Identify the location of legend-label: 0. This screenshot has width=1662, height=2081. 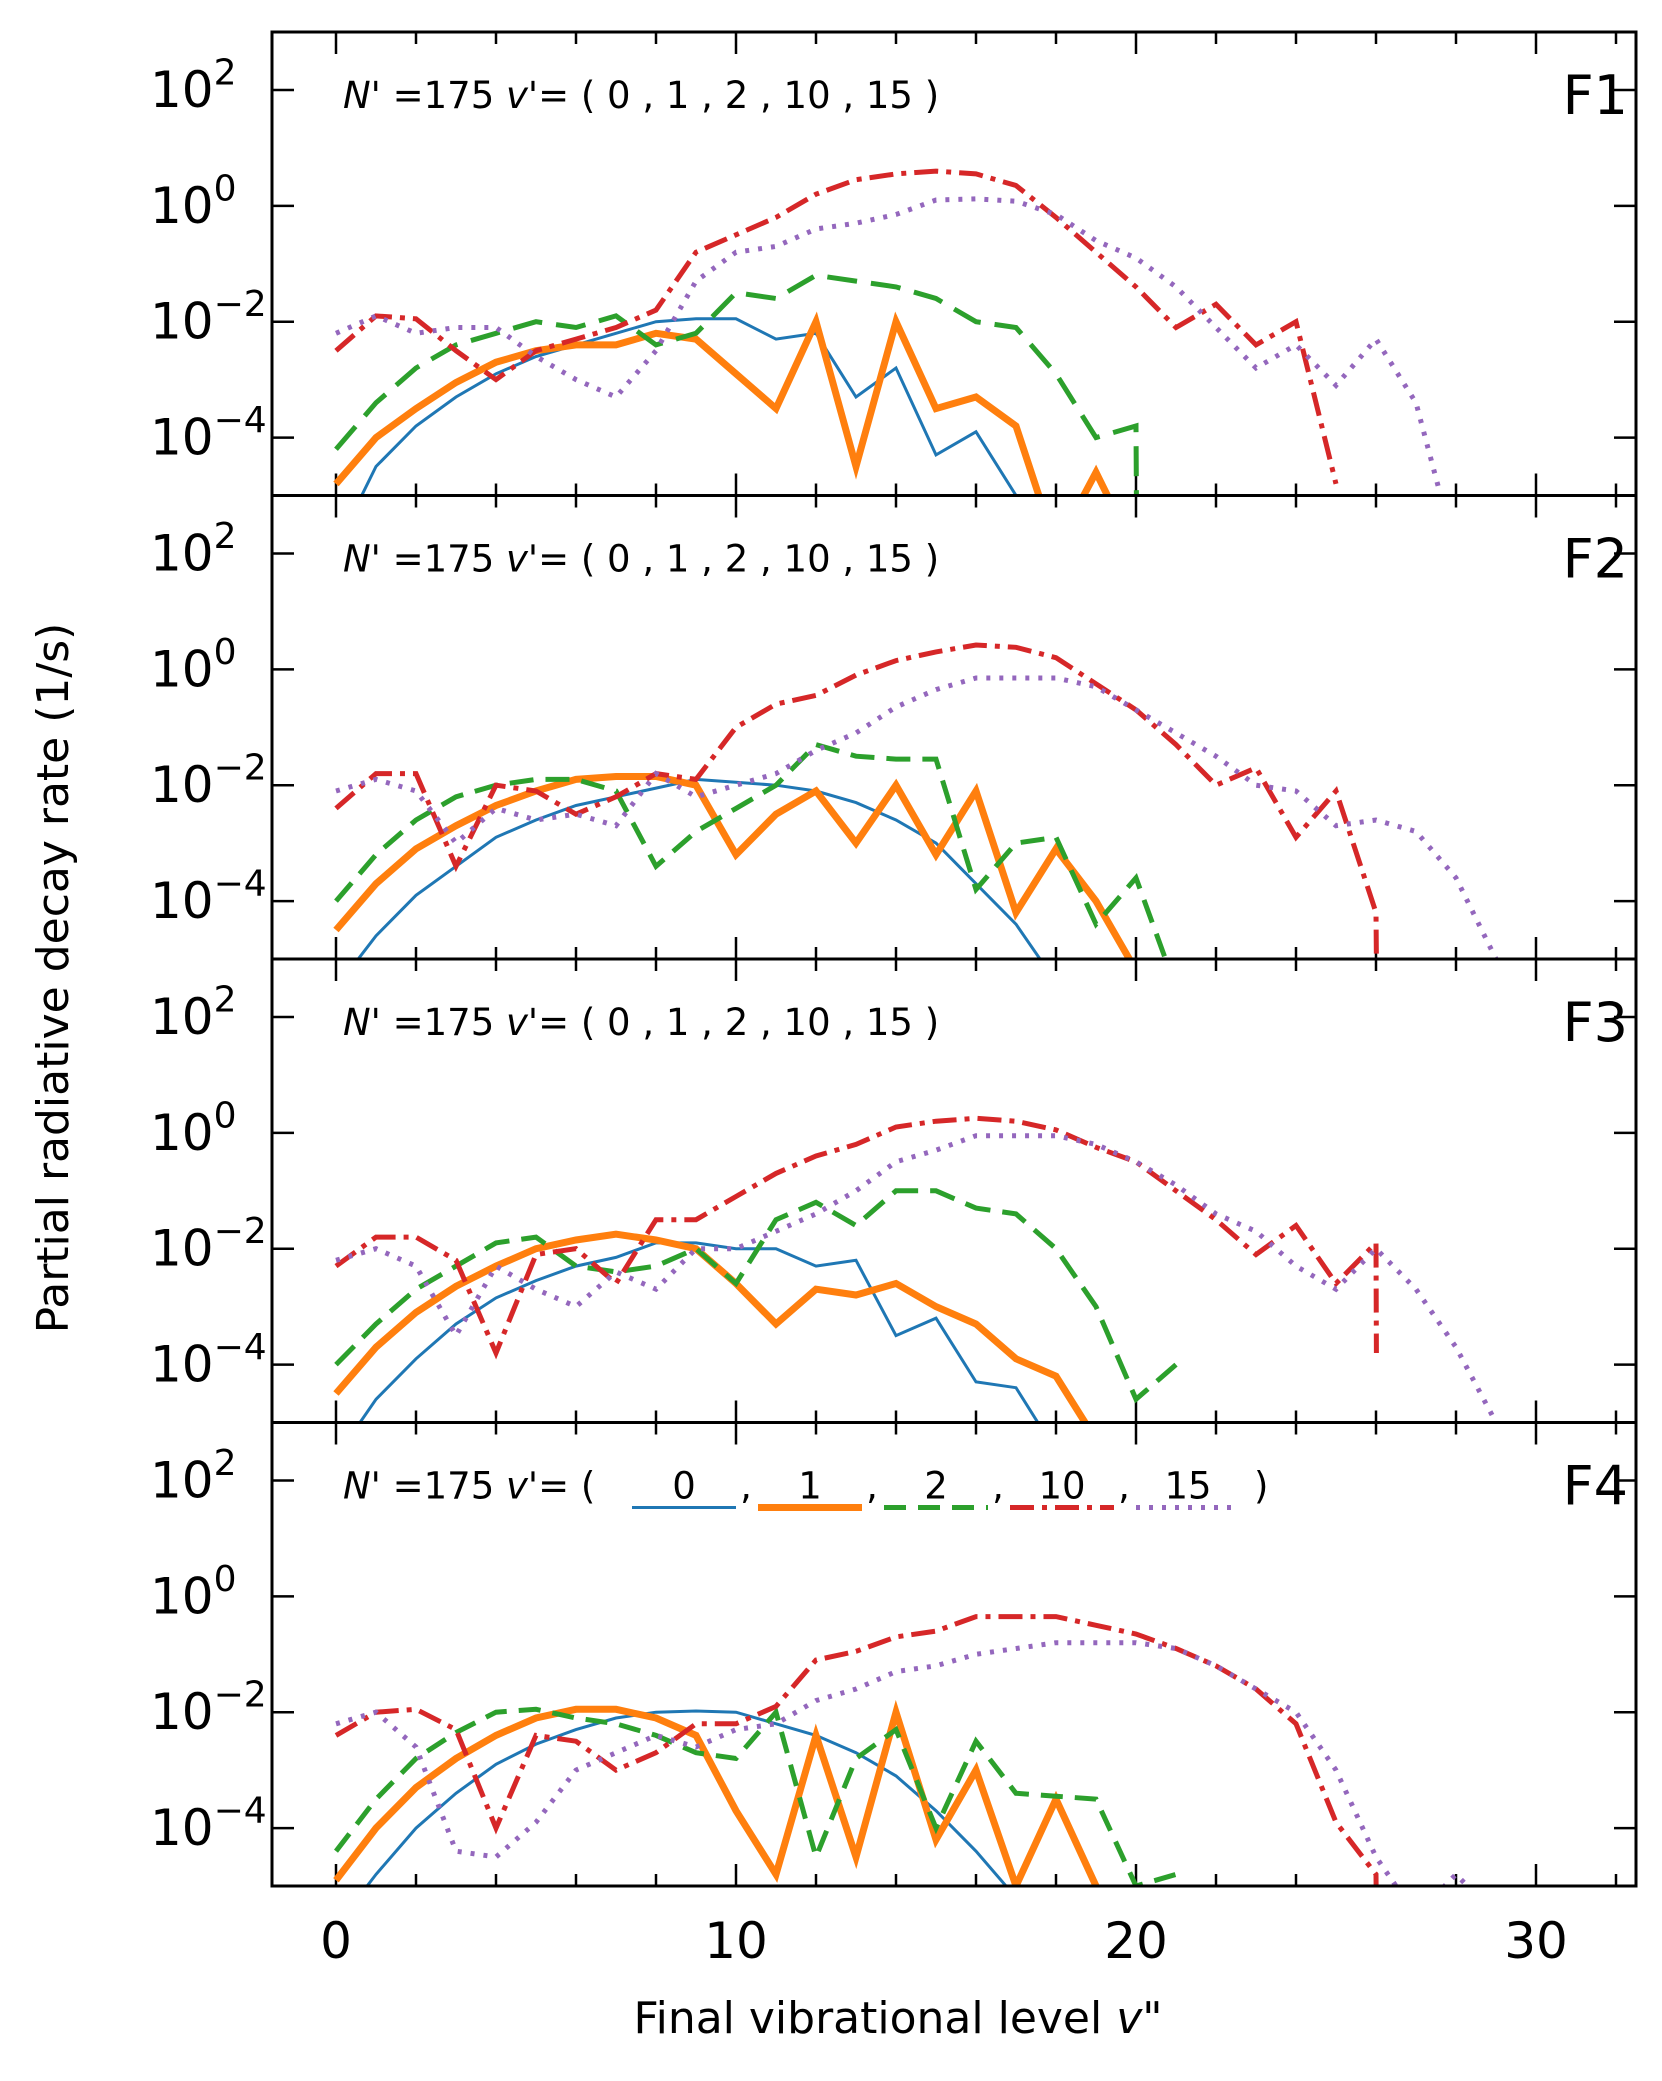
(684, 1486).